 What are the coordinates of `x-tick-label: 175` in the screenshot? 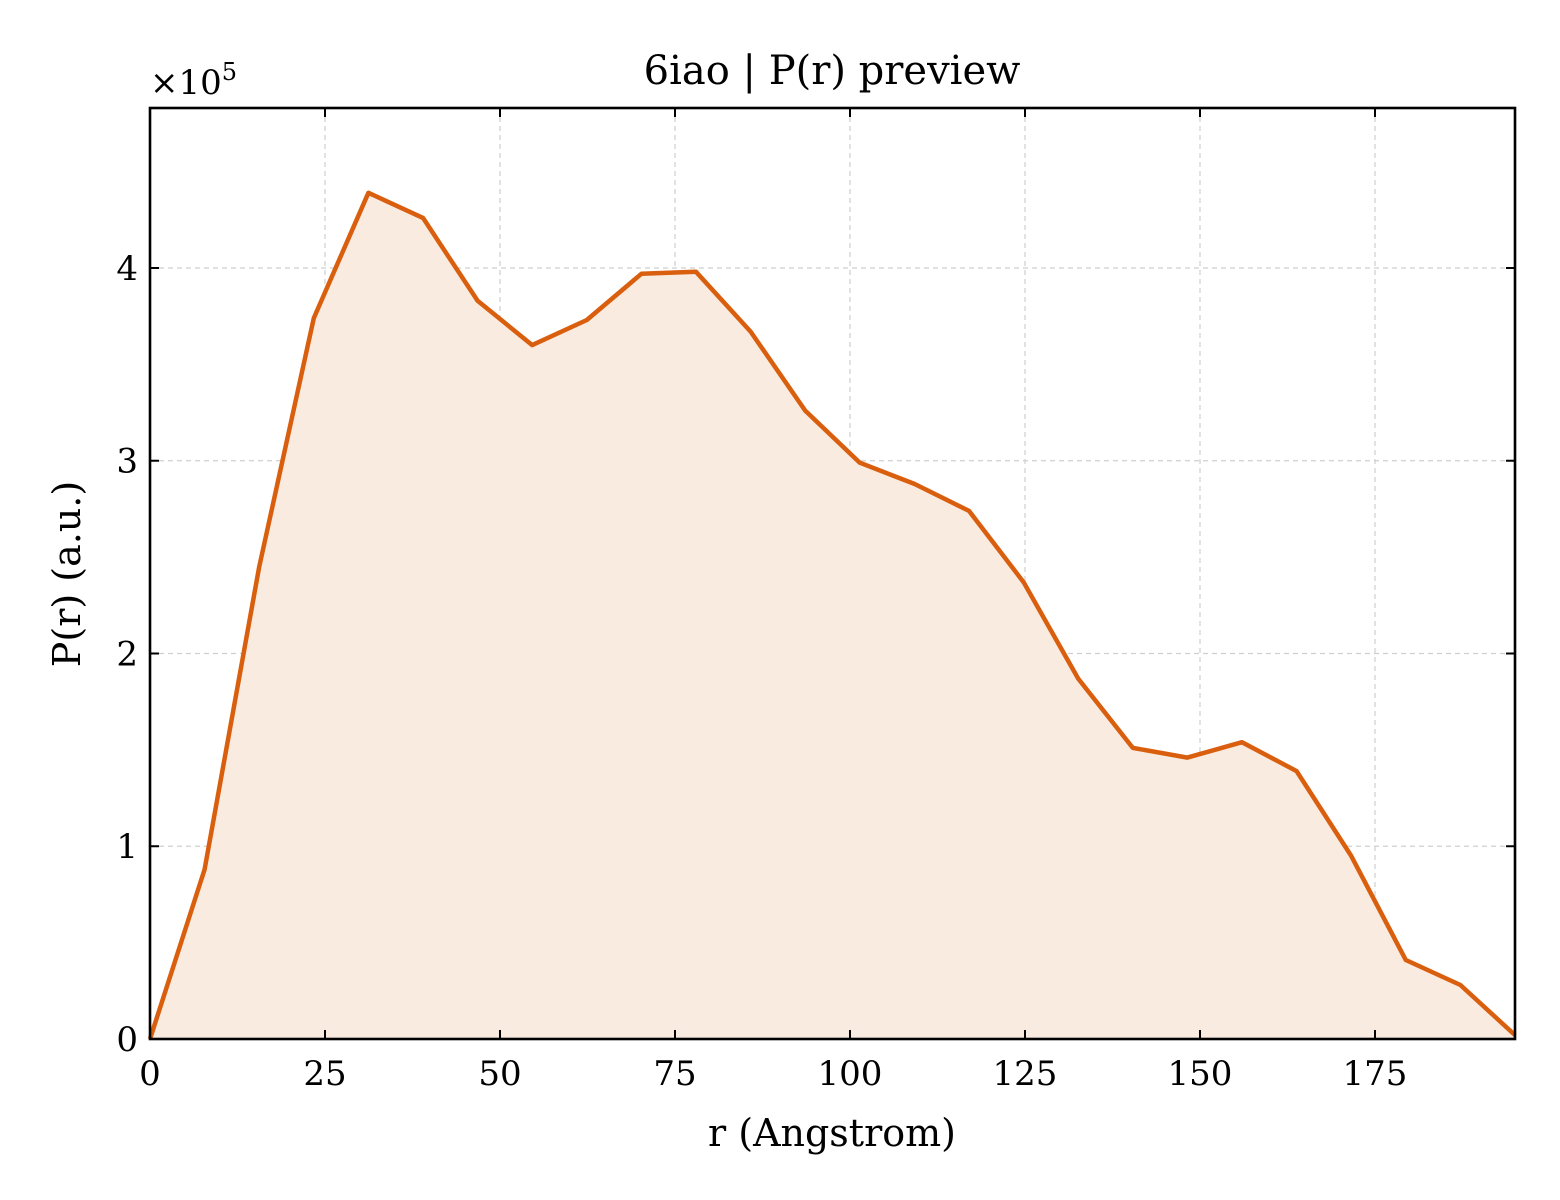 It's located at (1375, 1074).